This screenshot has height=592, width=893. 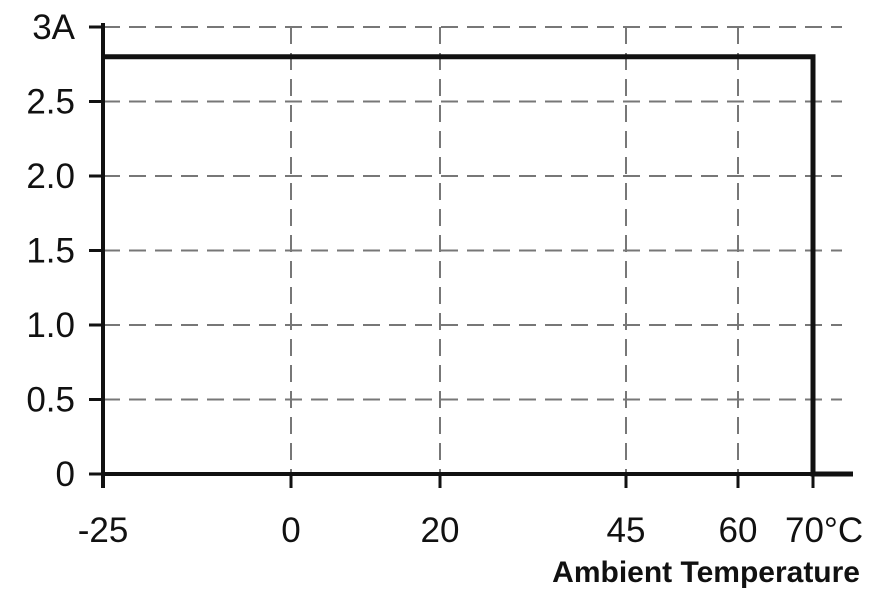 I want to click on y-tick-label: 1.5, so click(x=50, y=251).